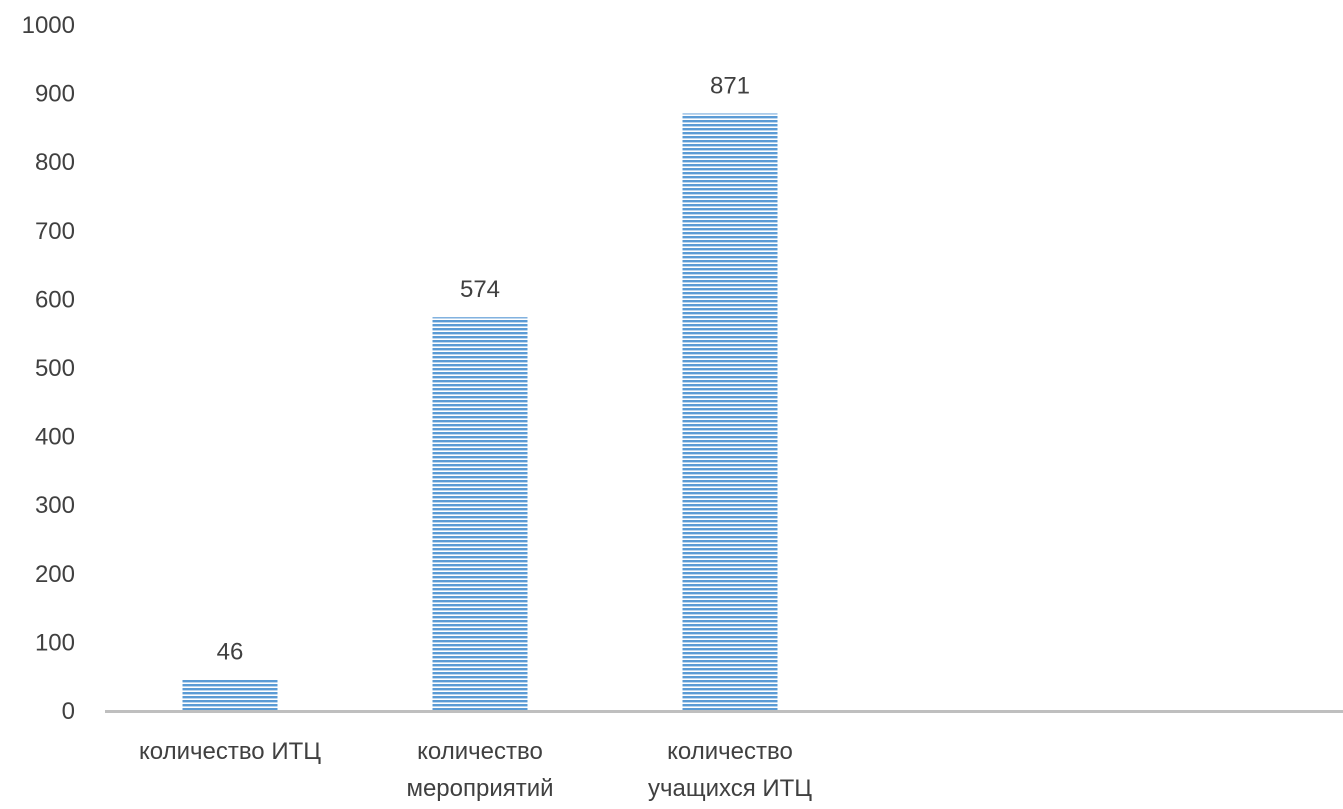 The width and height of the screenshot is (1343, 809). What do you see at coordinates (55, 642) in the screenshot?
I see `y-tick-label: 100` at bounding box center [55, 642].